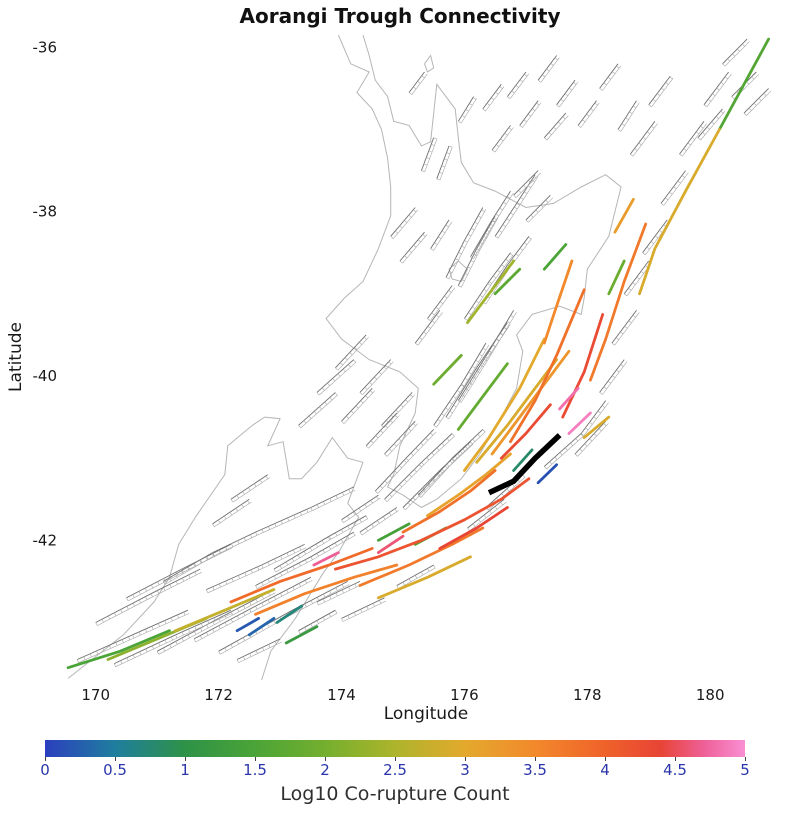 This screenshot has width=800, height=822. I want to click on colorbar-tick-label: 5, so click(745, 770).